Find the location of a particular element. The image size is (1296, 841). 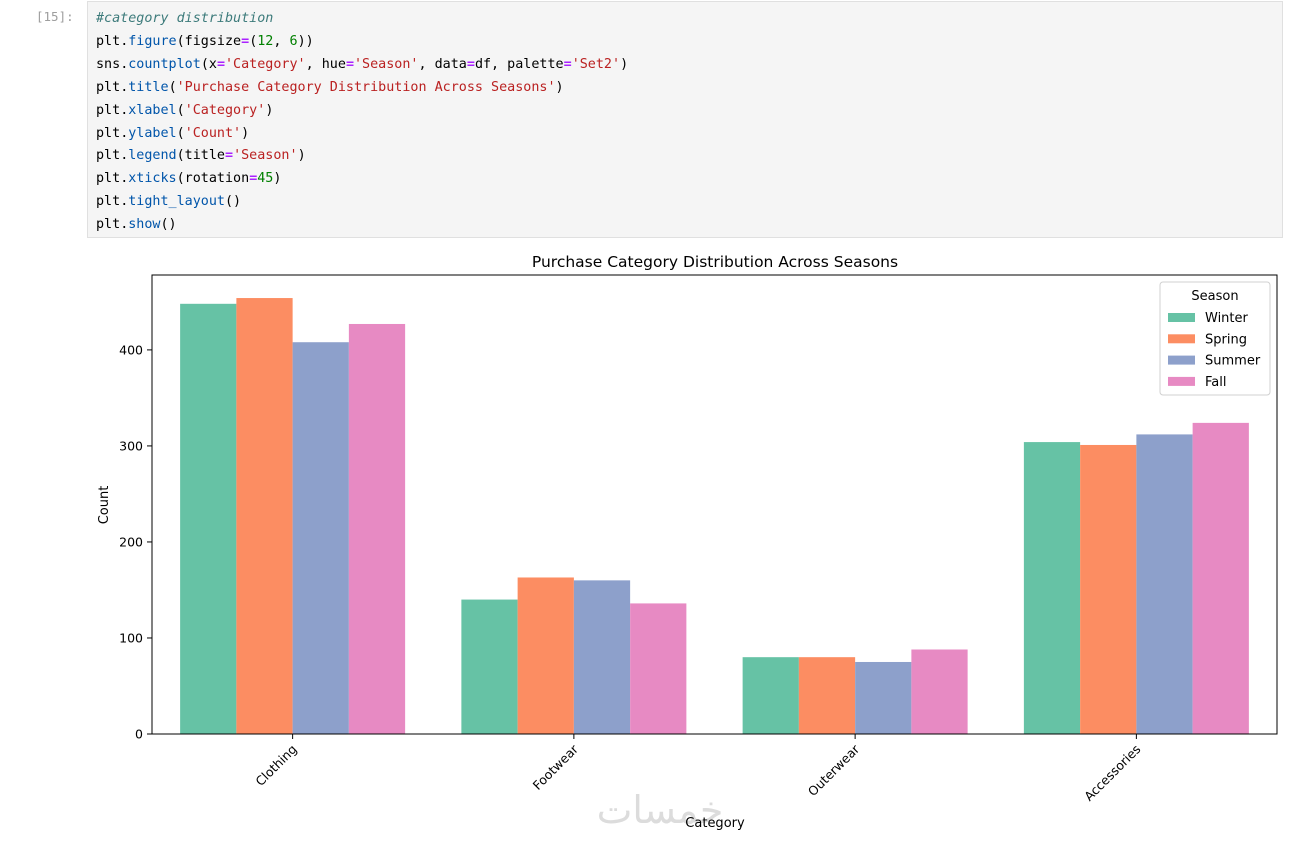

code-token: , hue is located at coordinates (325, 64).